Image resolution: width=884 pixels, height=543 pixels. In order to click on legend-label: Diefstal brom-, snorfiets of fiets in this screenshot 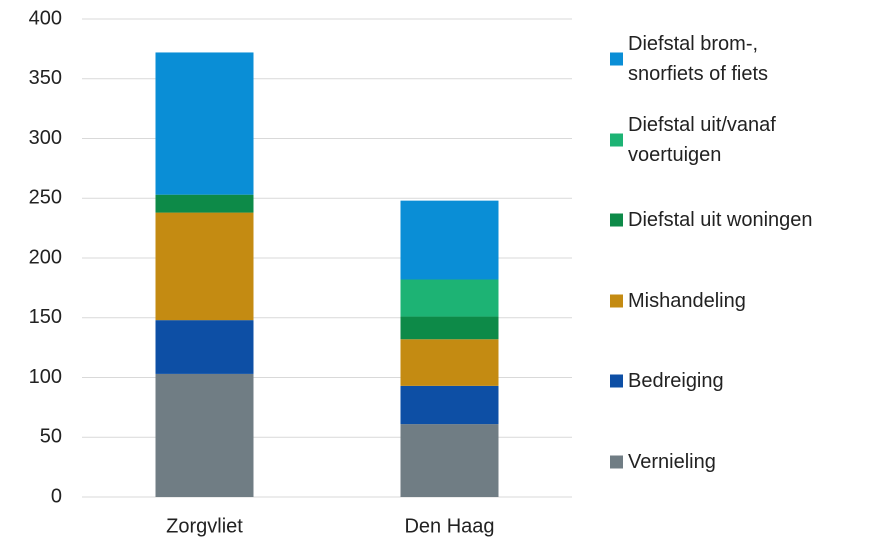, I will do `click(698, 59)`.